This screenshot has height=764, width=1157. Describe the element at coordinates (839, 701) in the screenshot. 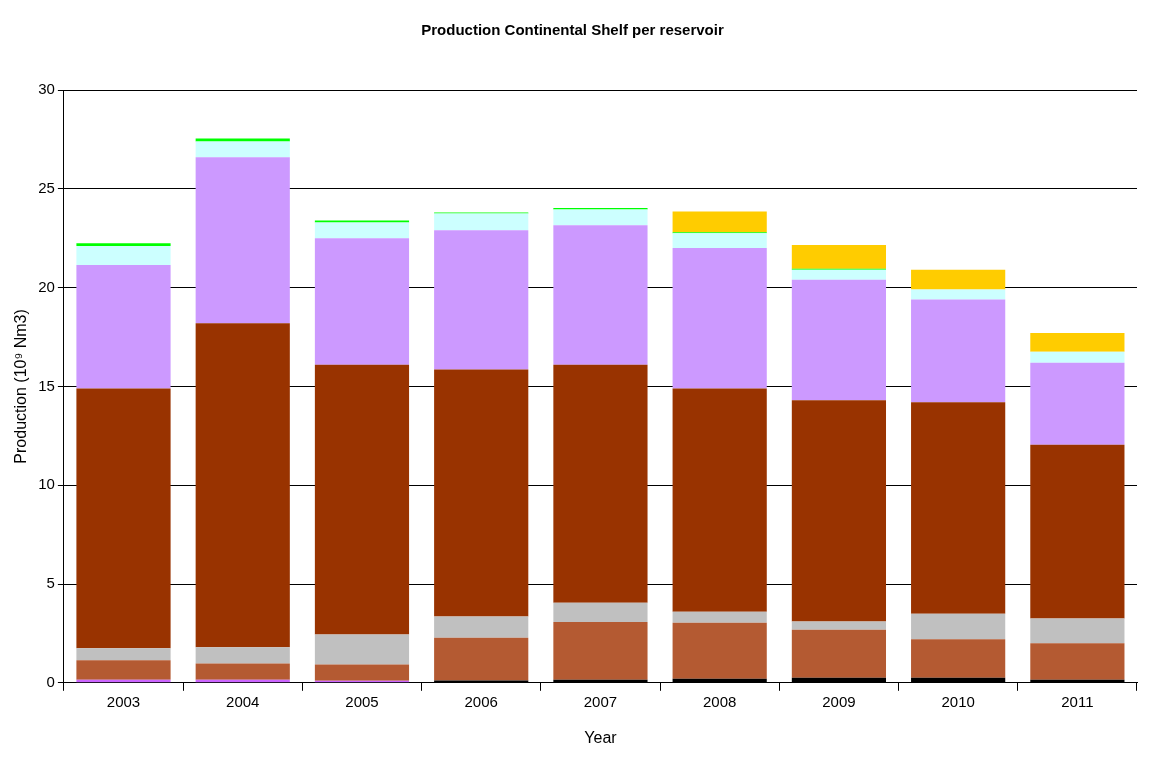

I see `x-tick-label: 2009` at that location.